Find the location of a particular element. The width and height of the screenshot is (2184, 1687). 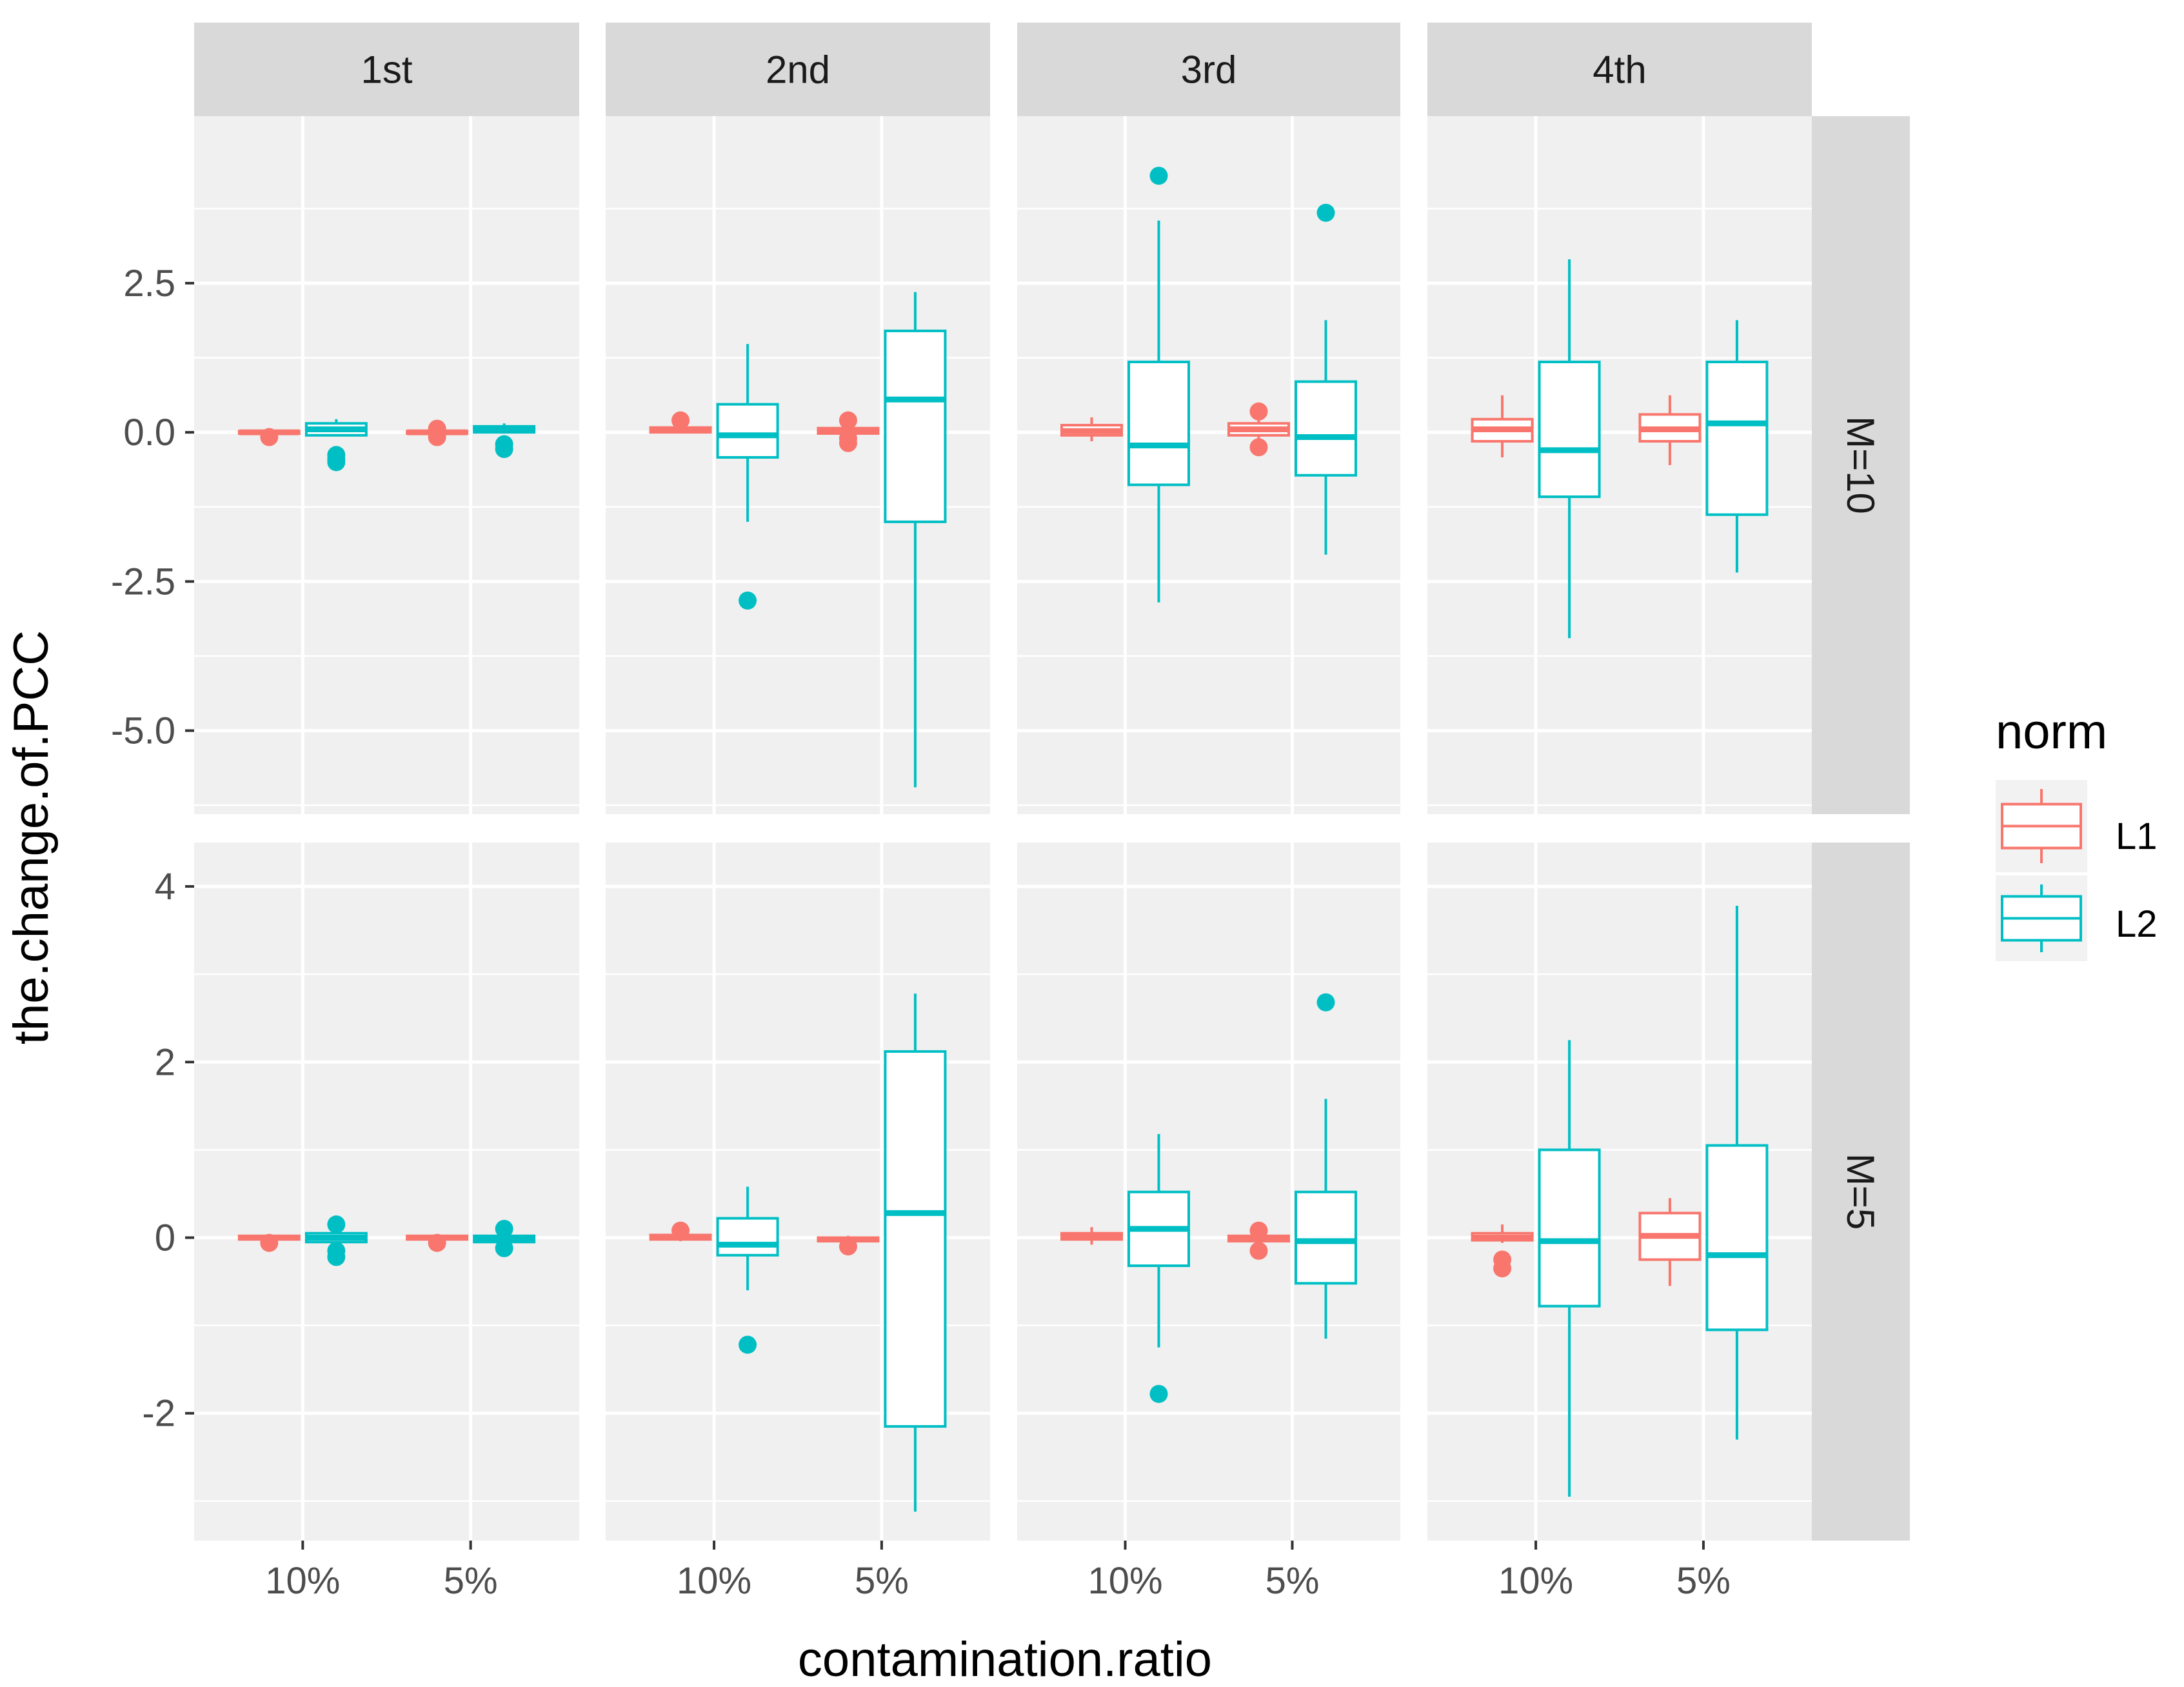

x-axis-title: contamination.ratio is located at coordinates (1005, 1659).